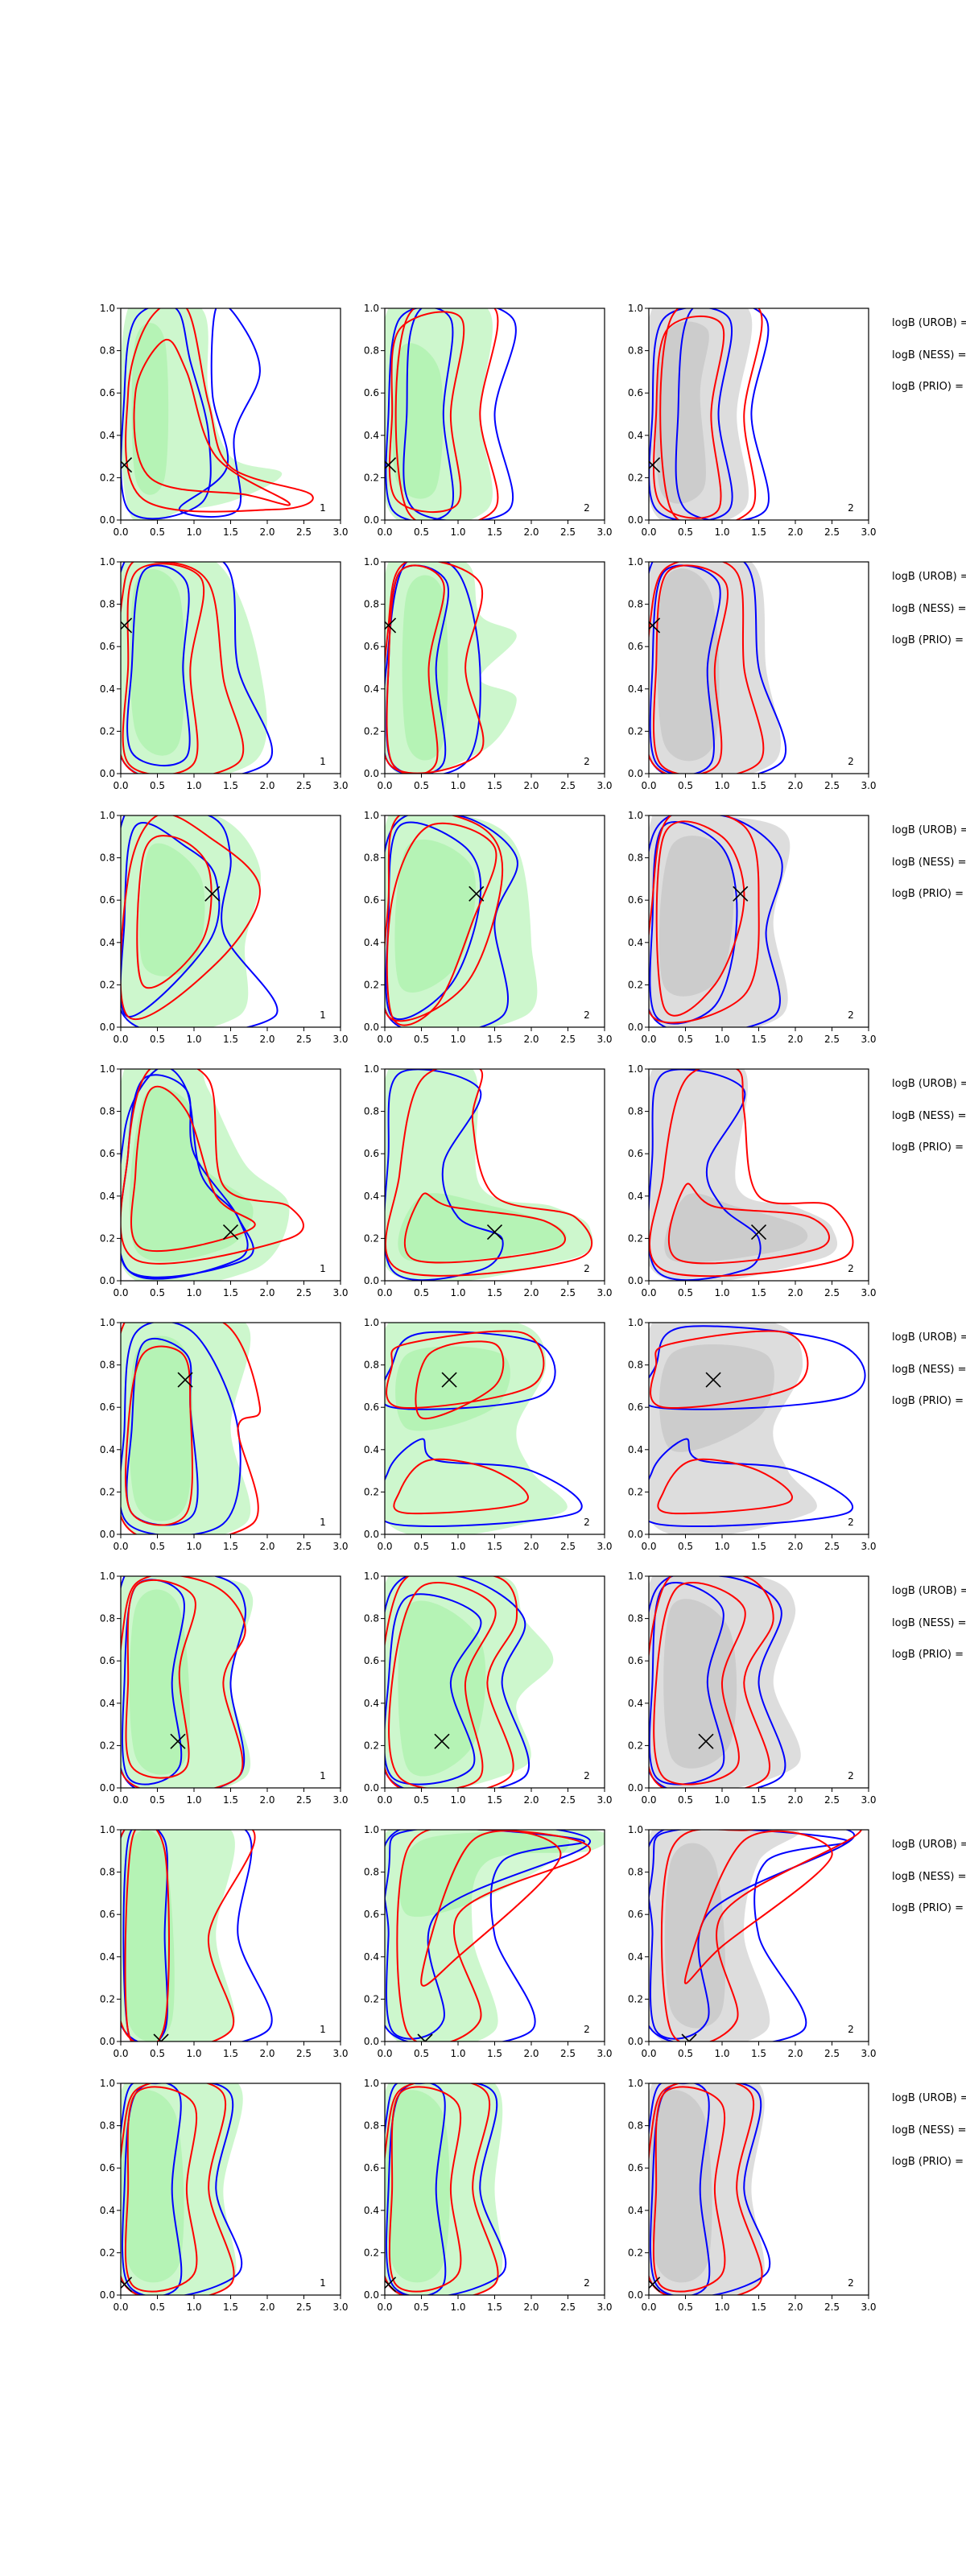  I want to click on panel-r3-c1: 0.0 0.5 1.0 1.5 2.0 2.5 3.0 0.0 0.2 0.4 0.6 0.8 1.0 1, so click(224, 927).